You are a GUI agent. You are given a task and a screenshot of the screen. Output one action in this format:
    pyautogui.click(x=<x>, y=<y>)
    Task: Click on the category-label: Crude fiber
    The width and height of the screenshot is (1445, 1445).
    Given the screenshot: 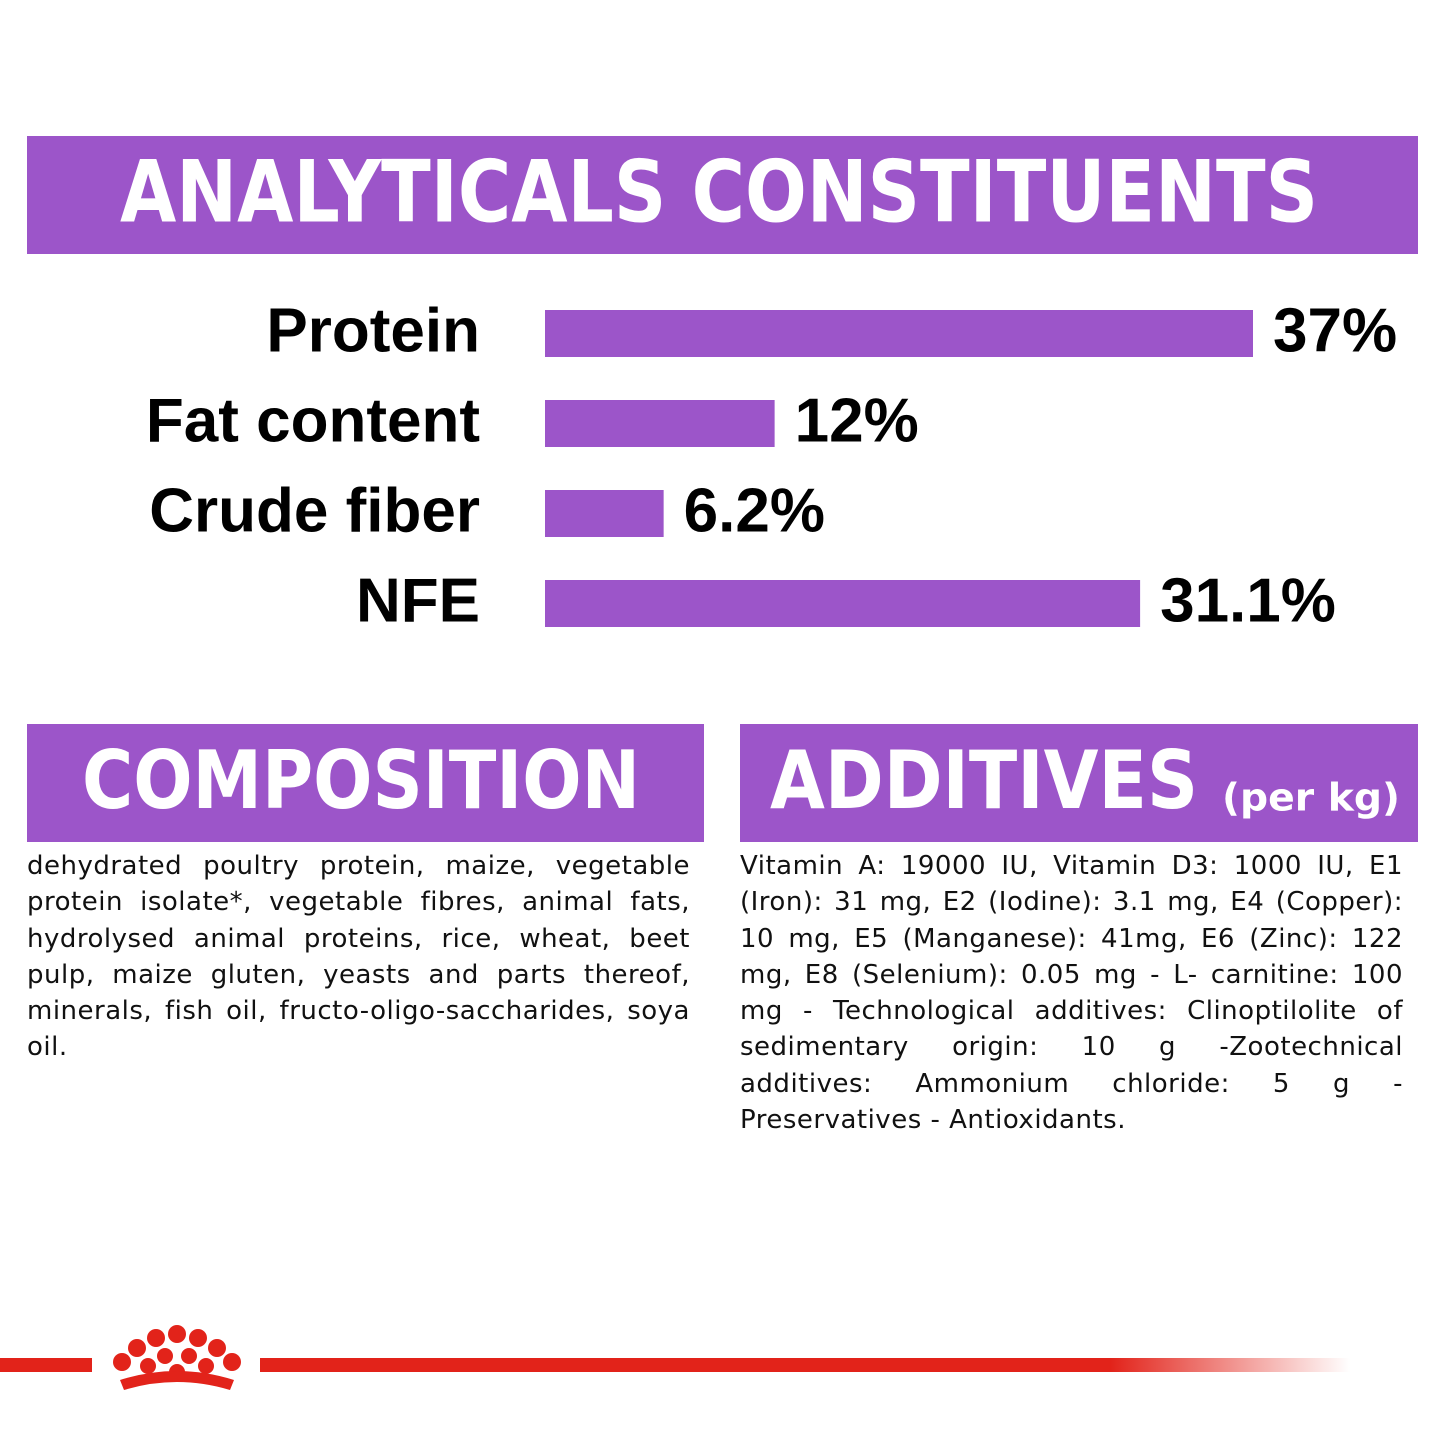 What is the action you would take?
    pyautogui.click(x=314, y=510)
    